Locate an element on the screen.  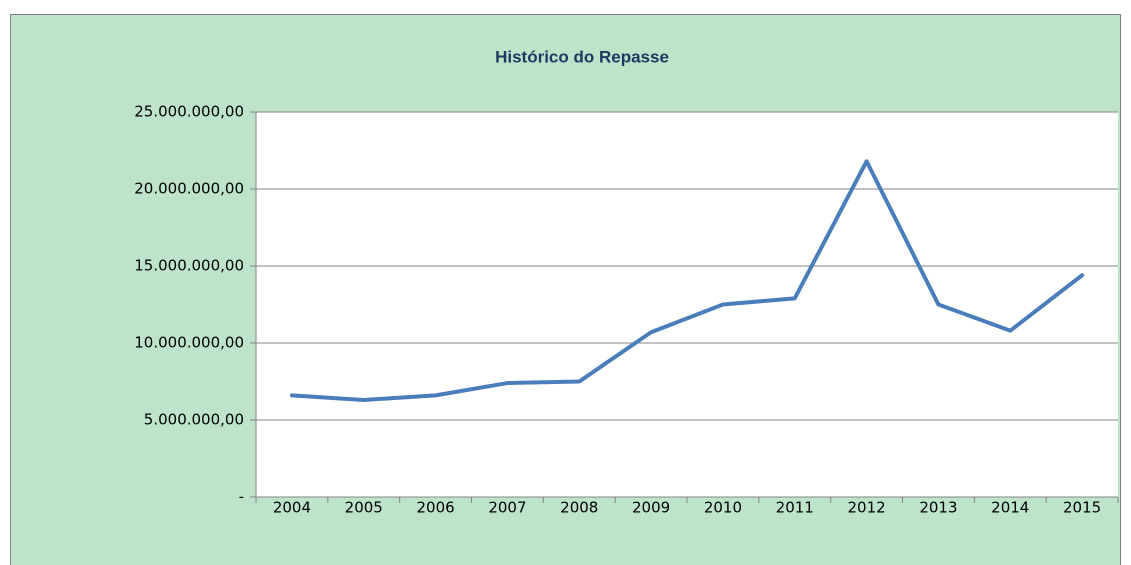
x-tick-label: 2006 is located at coordinates (435, 508).